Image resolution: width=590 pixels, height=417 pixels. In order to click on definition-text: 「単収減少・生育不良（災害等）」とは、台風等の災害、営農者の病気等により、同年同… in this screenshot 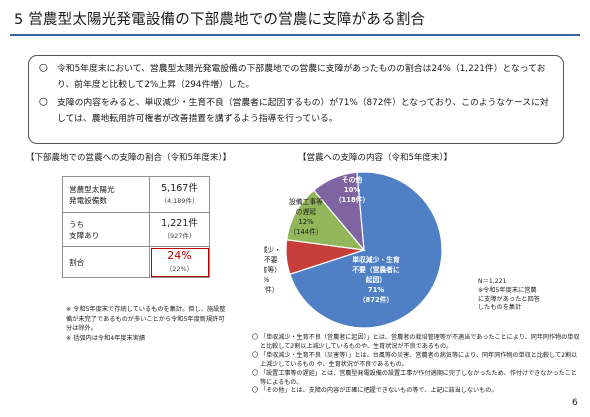, I will do `click(419, 359)`.